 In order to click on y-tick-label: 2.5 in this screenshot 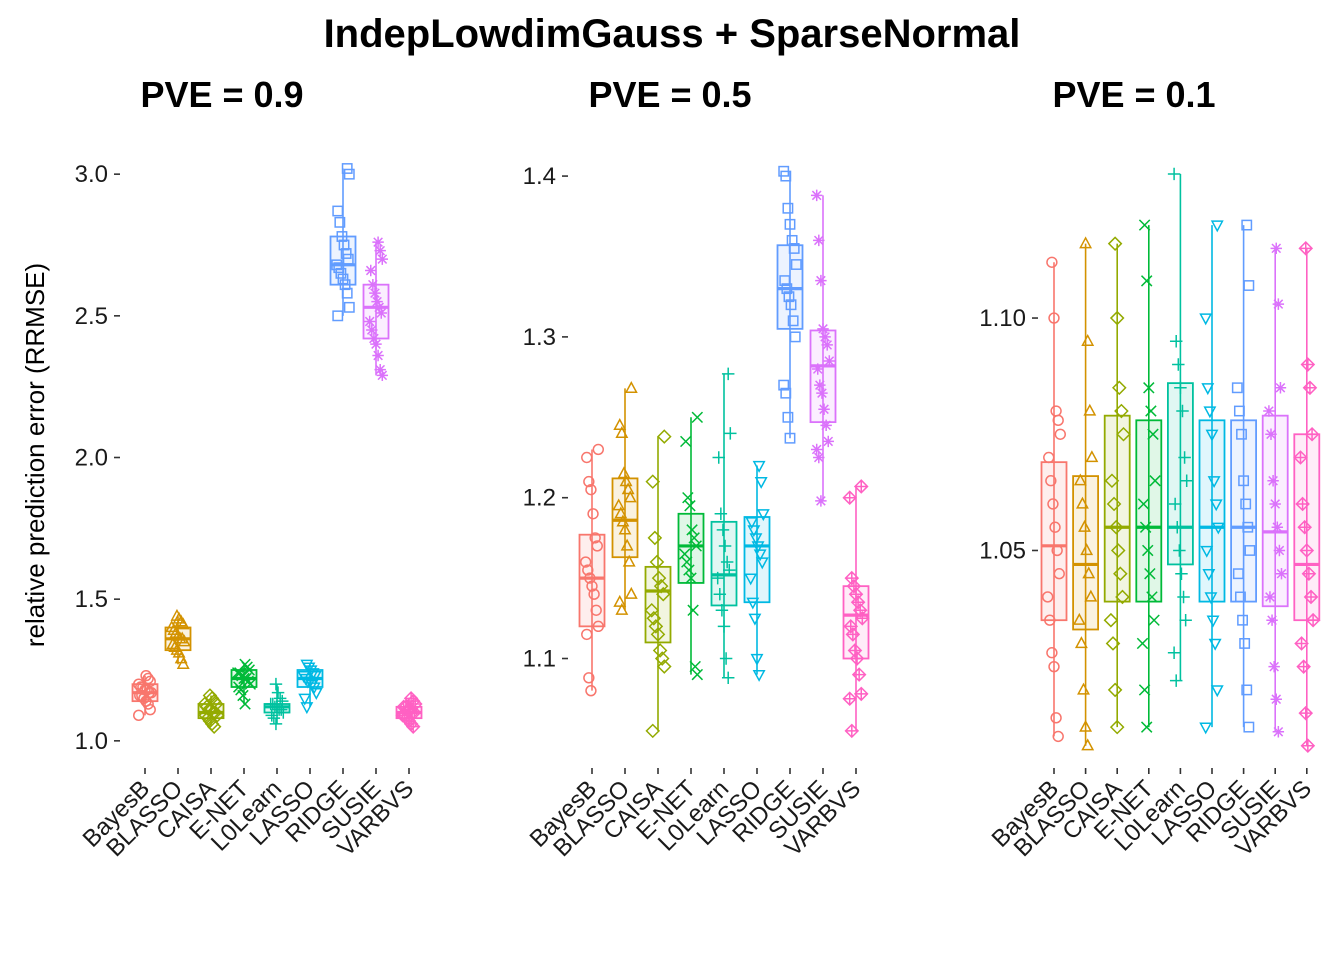, I will do `click(91, 316)`.